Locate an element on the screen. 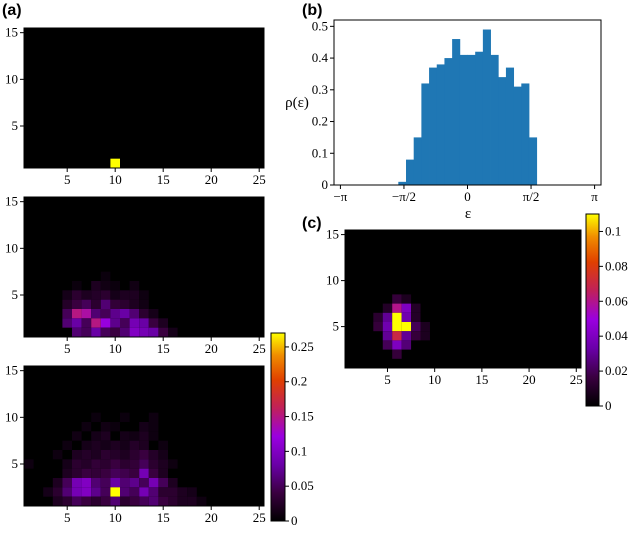 Image resolution: width=634 pixels, height=533 pixels. x-tick-label: 25 is located at coordinates (259, 179).